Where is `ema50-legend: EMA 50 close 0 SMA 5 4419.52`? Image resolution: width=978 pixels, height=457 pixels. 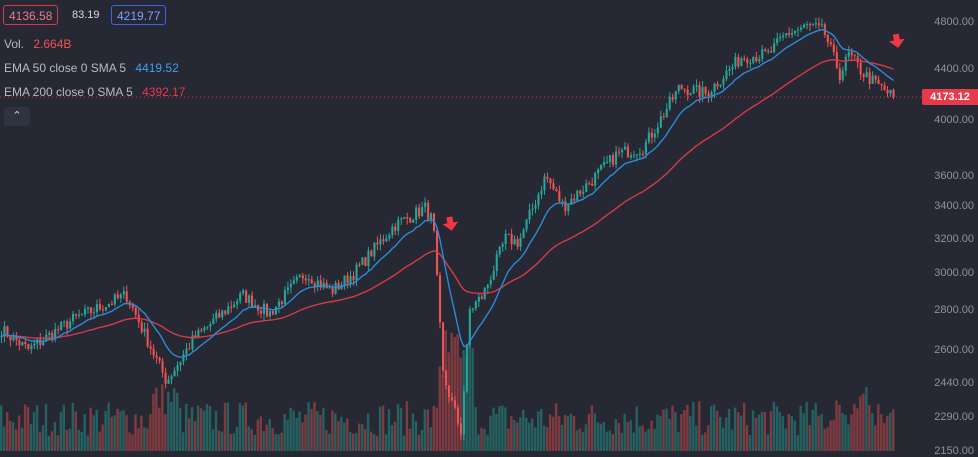 ema50-legend: EMA 50 close 0 SMA 5 4419.52 is located at coordinates (91, 68).